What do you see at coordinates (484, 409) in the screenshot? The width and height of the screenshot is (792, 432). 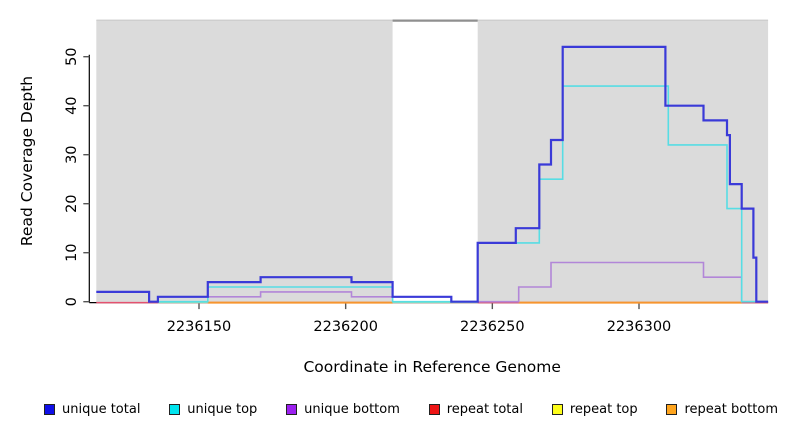 I see `legend-label: repeat total` at bounding box center [484, 409].